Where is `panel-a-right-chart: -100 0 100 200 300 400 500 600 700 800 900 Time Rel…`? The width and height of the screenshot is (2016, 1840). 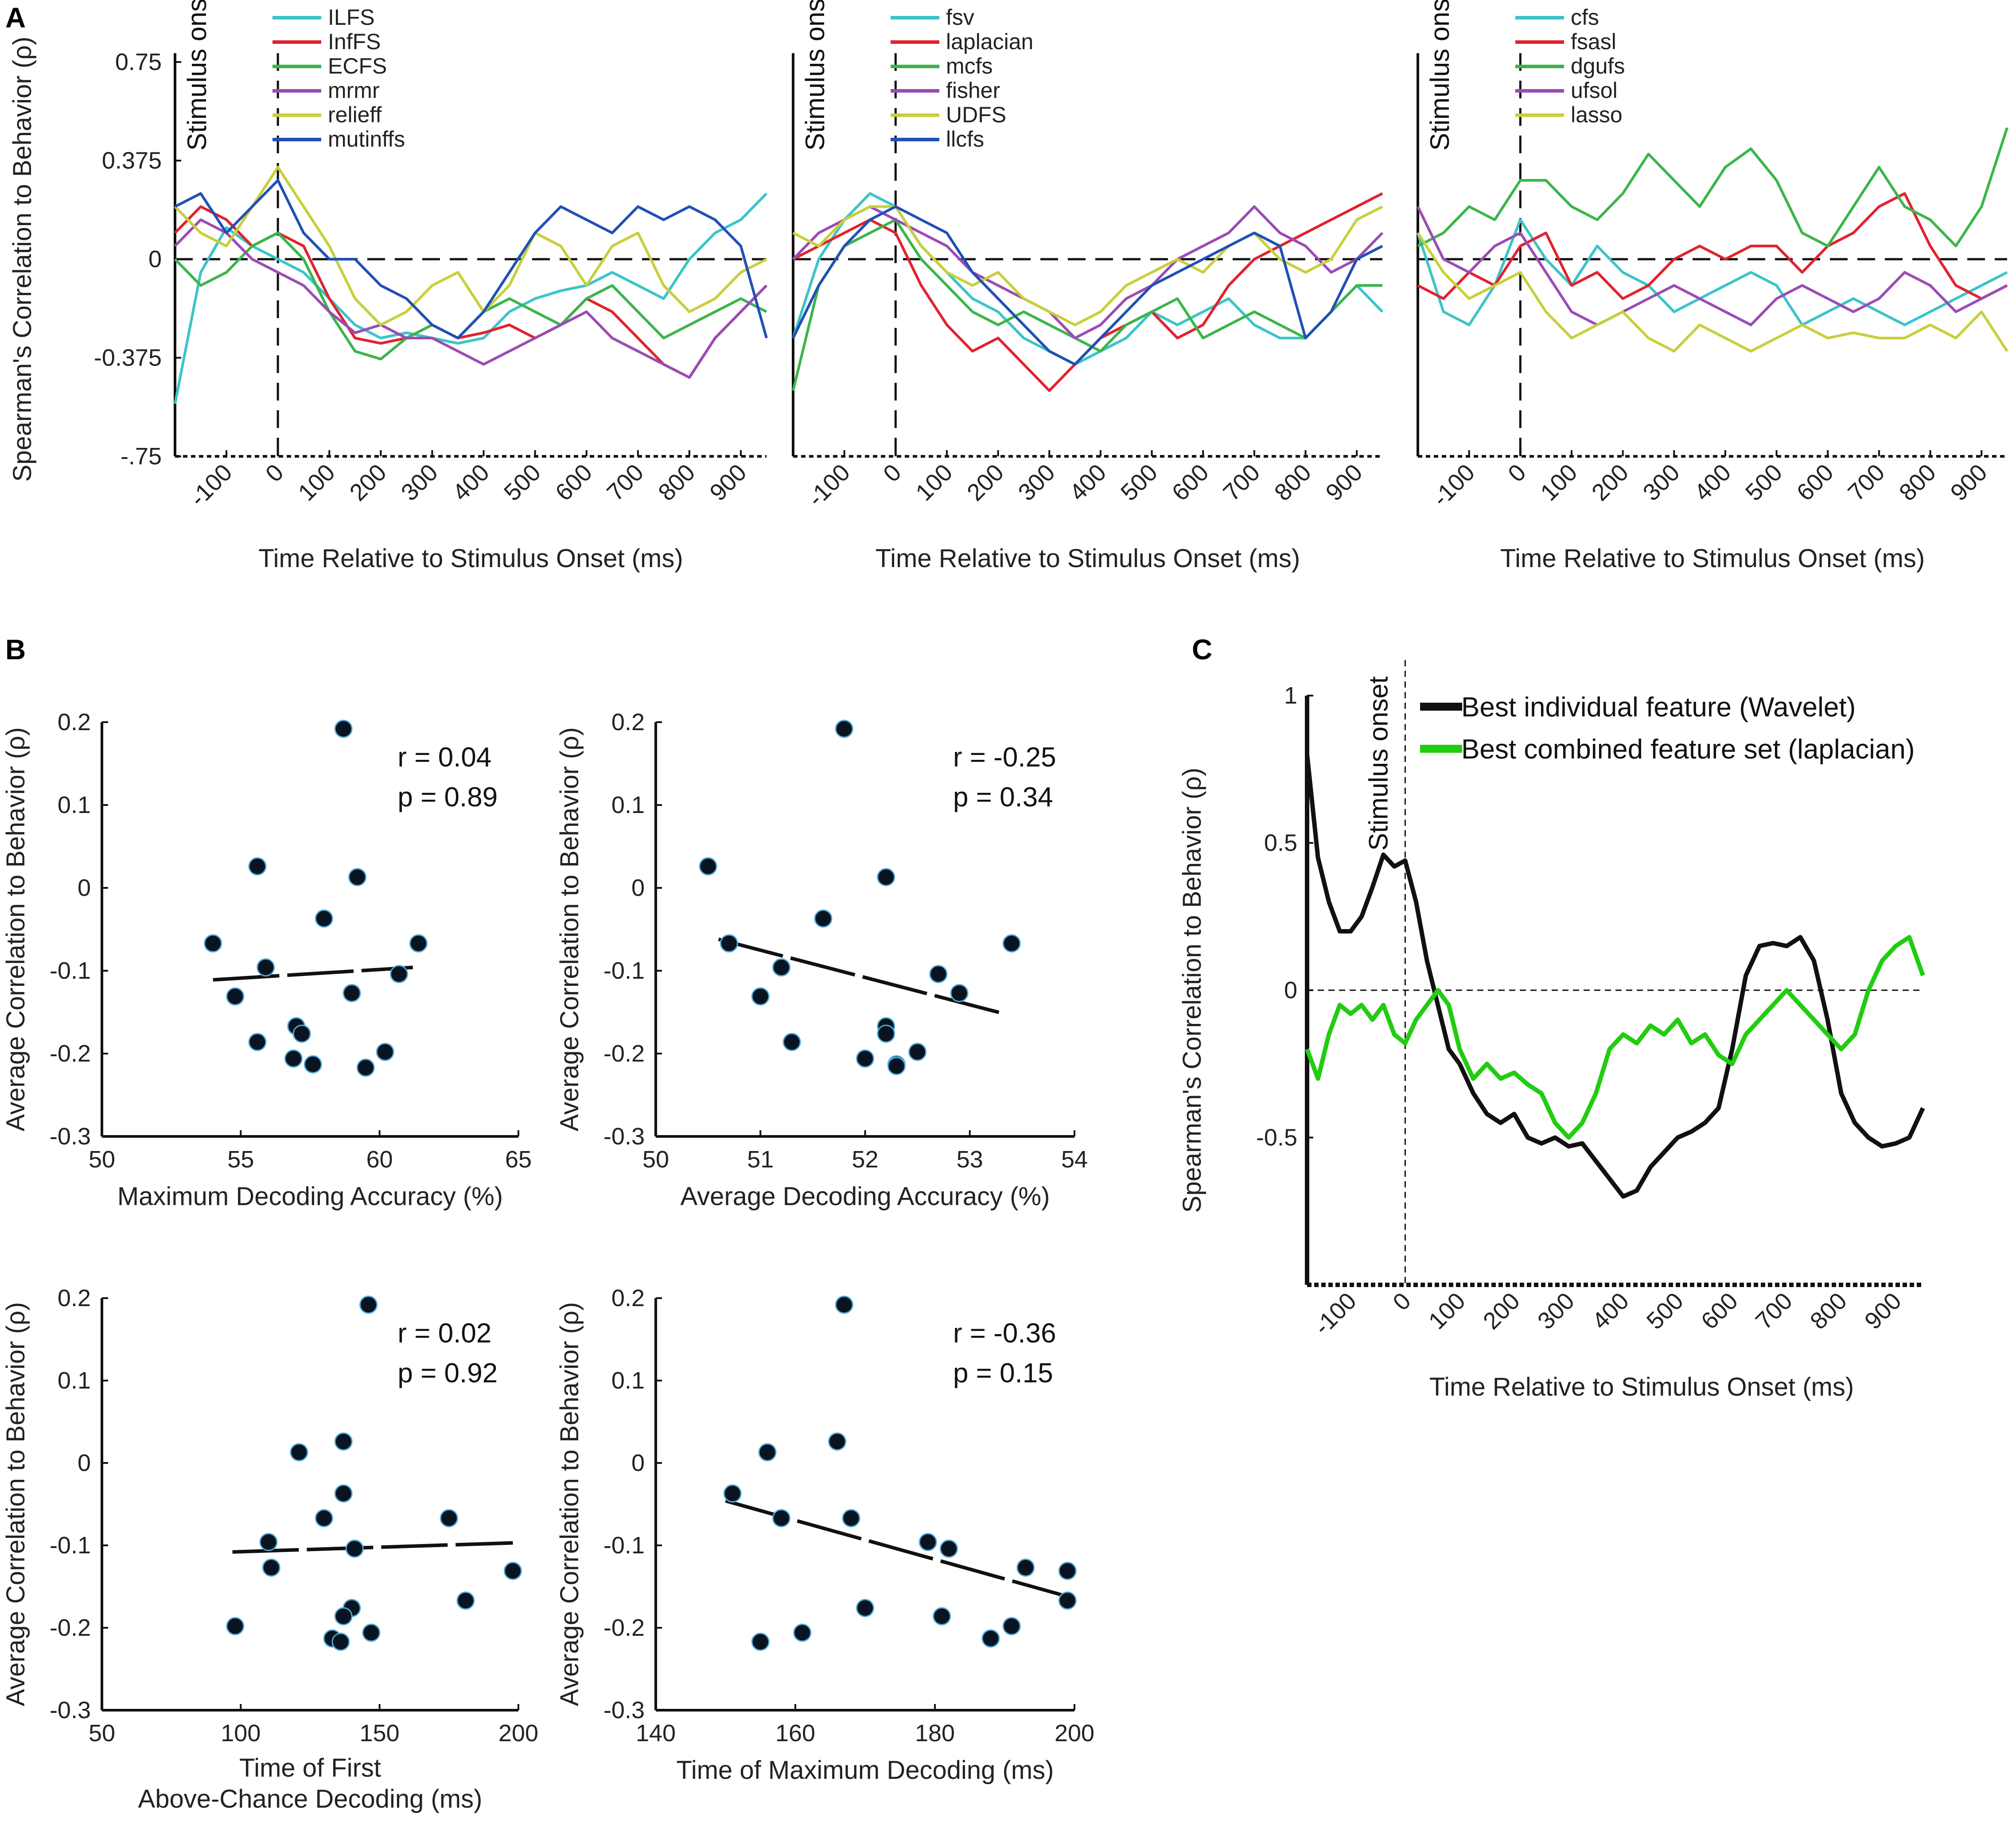
panel-a-right-chart: -100 0 100 200 300 400 500 600 700 800 900 Time Rel… is located at coordinates (1713, 286).